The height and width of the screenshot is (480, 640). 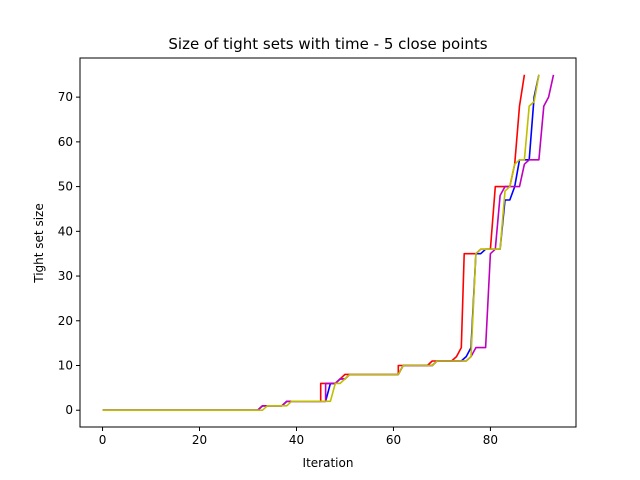 What do you see at coordinates (65, 321) in the screenshot?
I see `y-tick-label: 20` at bounding box center [65, 321].